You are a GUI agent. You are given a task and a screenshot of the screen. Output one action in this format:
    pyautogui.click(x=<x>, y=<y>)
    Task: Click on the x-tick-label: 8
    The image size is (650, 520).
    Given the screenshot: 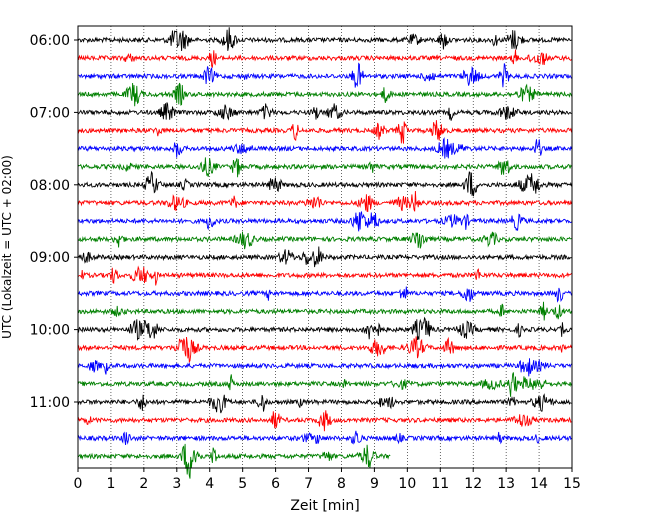 What is the action you would take?
    pyautogui.click(x=341, y=484)
    